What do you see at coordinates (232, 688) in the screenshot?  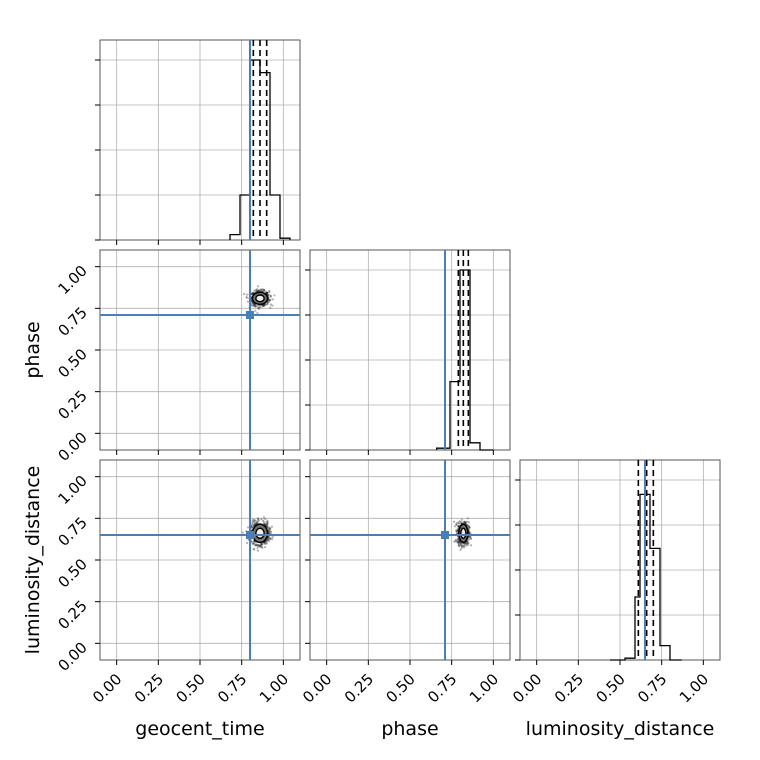 I see `geocent_time-xtick-label: 0.75` at bounding box center [232, 688].